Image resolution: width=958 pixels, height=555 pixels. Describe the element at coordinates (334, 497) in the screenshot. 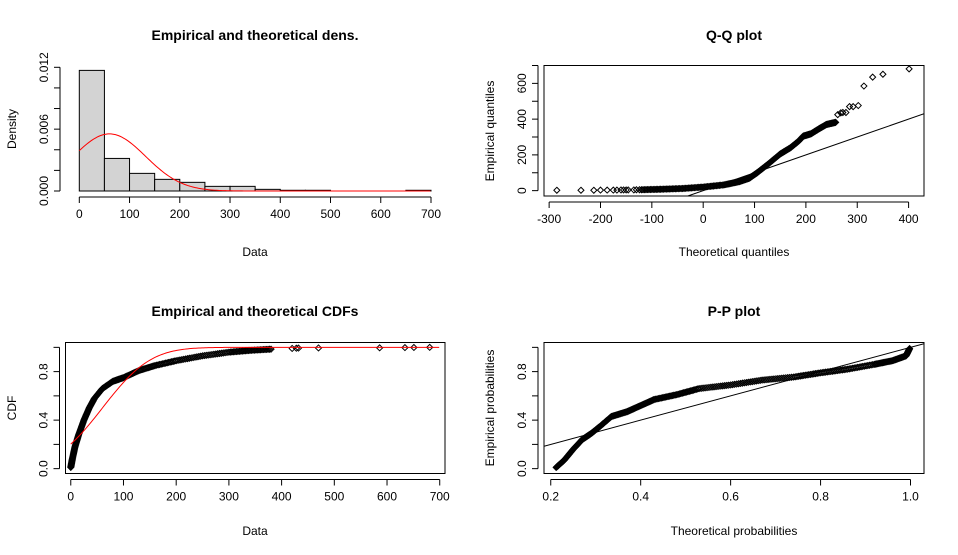

I see `cdf-x-tick-label: 500` at that location.